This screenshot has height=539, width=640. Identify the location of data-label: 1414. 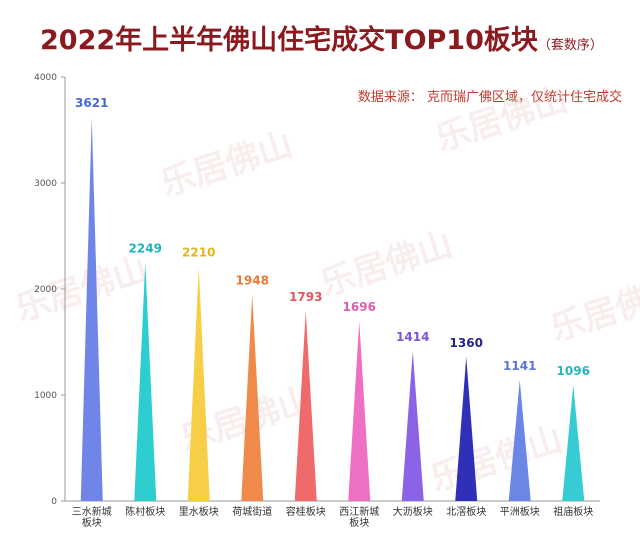
(412, 337).